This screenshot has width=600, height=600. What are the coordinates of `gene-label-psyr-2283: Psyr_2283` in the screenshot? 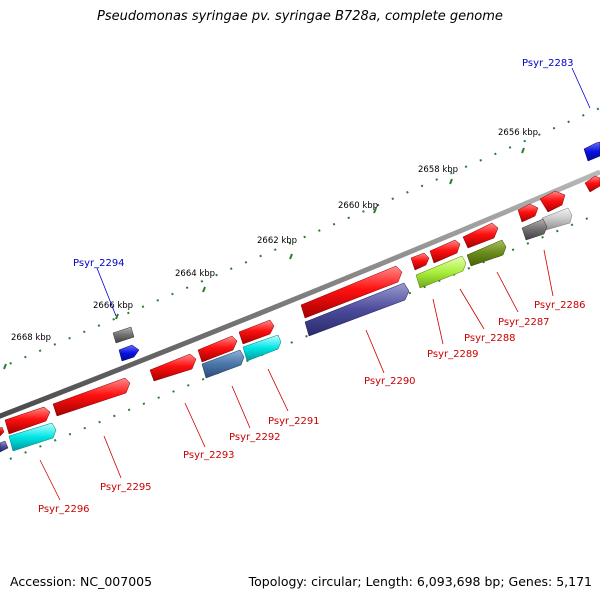 It's located at (548, 63).